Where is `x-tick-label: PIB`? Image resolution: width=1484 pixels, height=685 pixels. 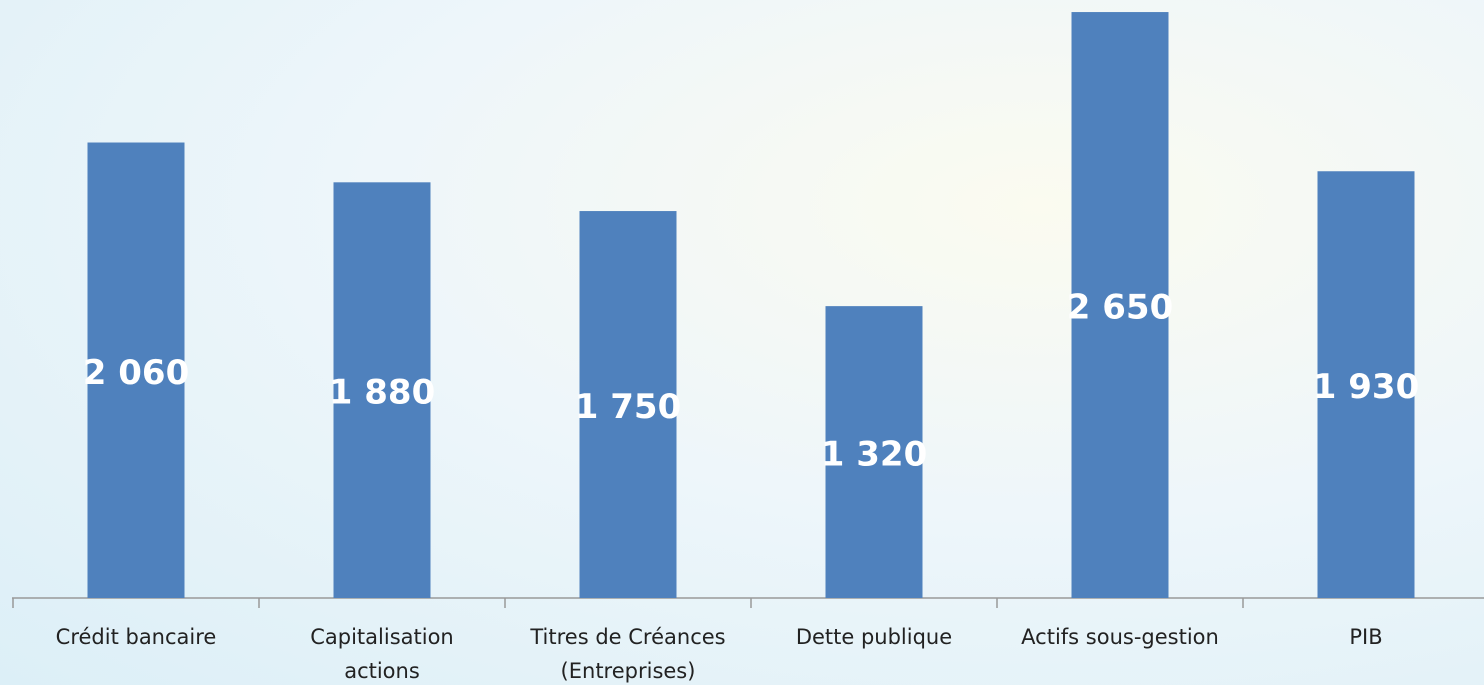 x-tick-label: PIB is located at coordinates (1366, 637).